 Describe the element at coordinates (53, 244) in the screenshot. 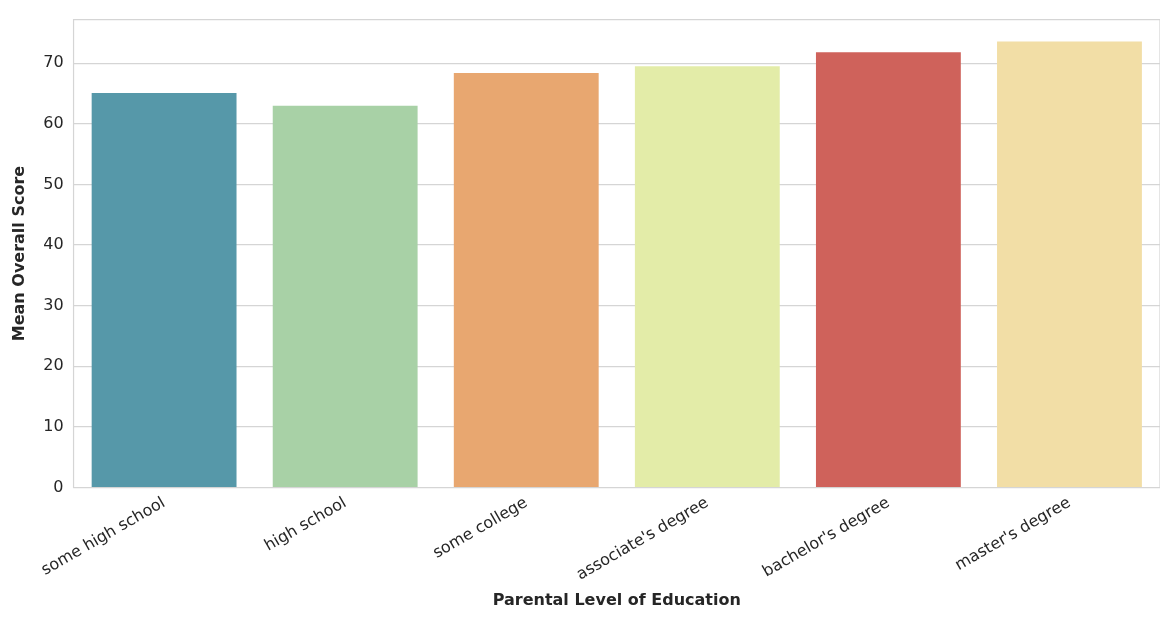

I see `y-tick-label: 40` at that location.